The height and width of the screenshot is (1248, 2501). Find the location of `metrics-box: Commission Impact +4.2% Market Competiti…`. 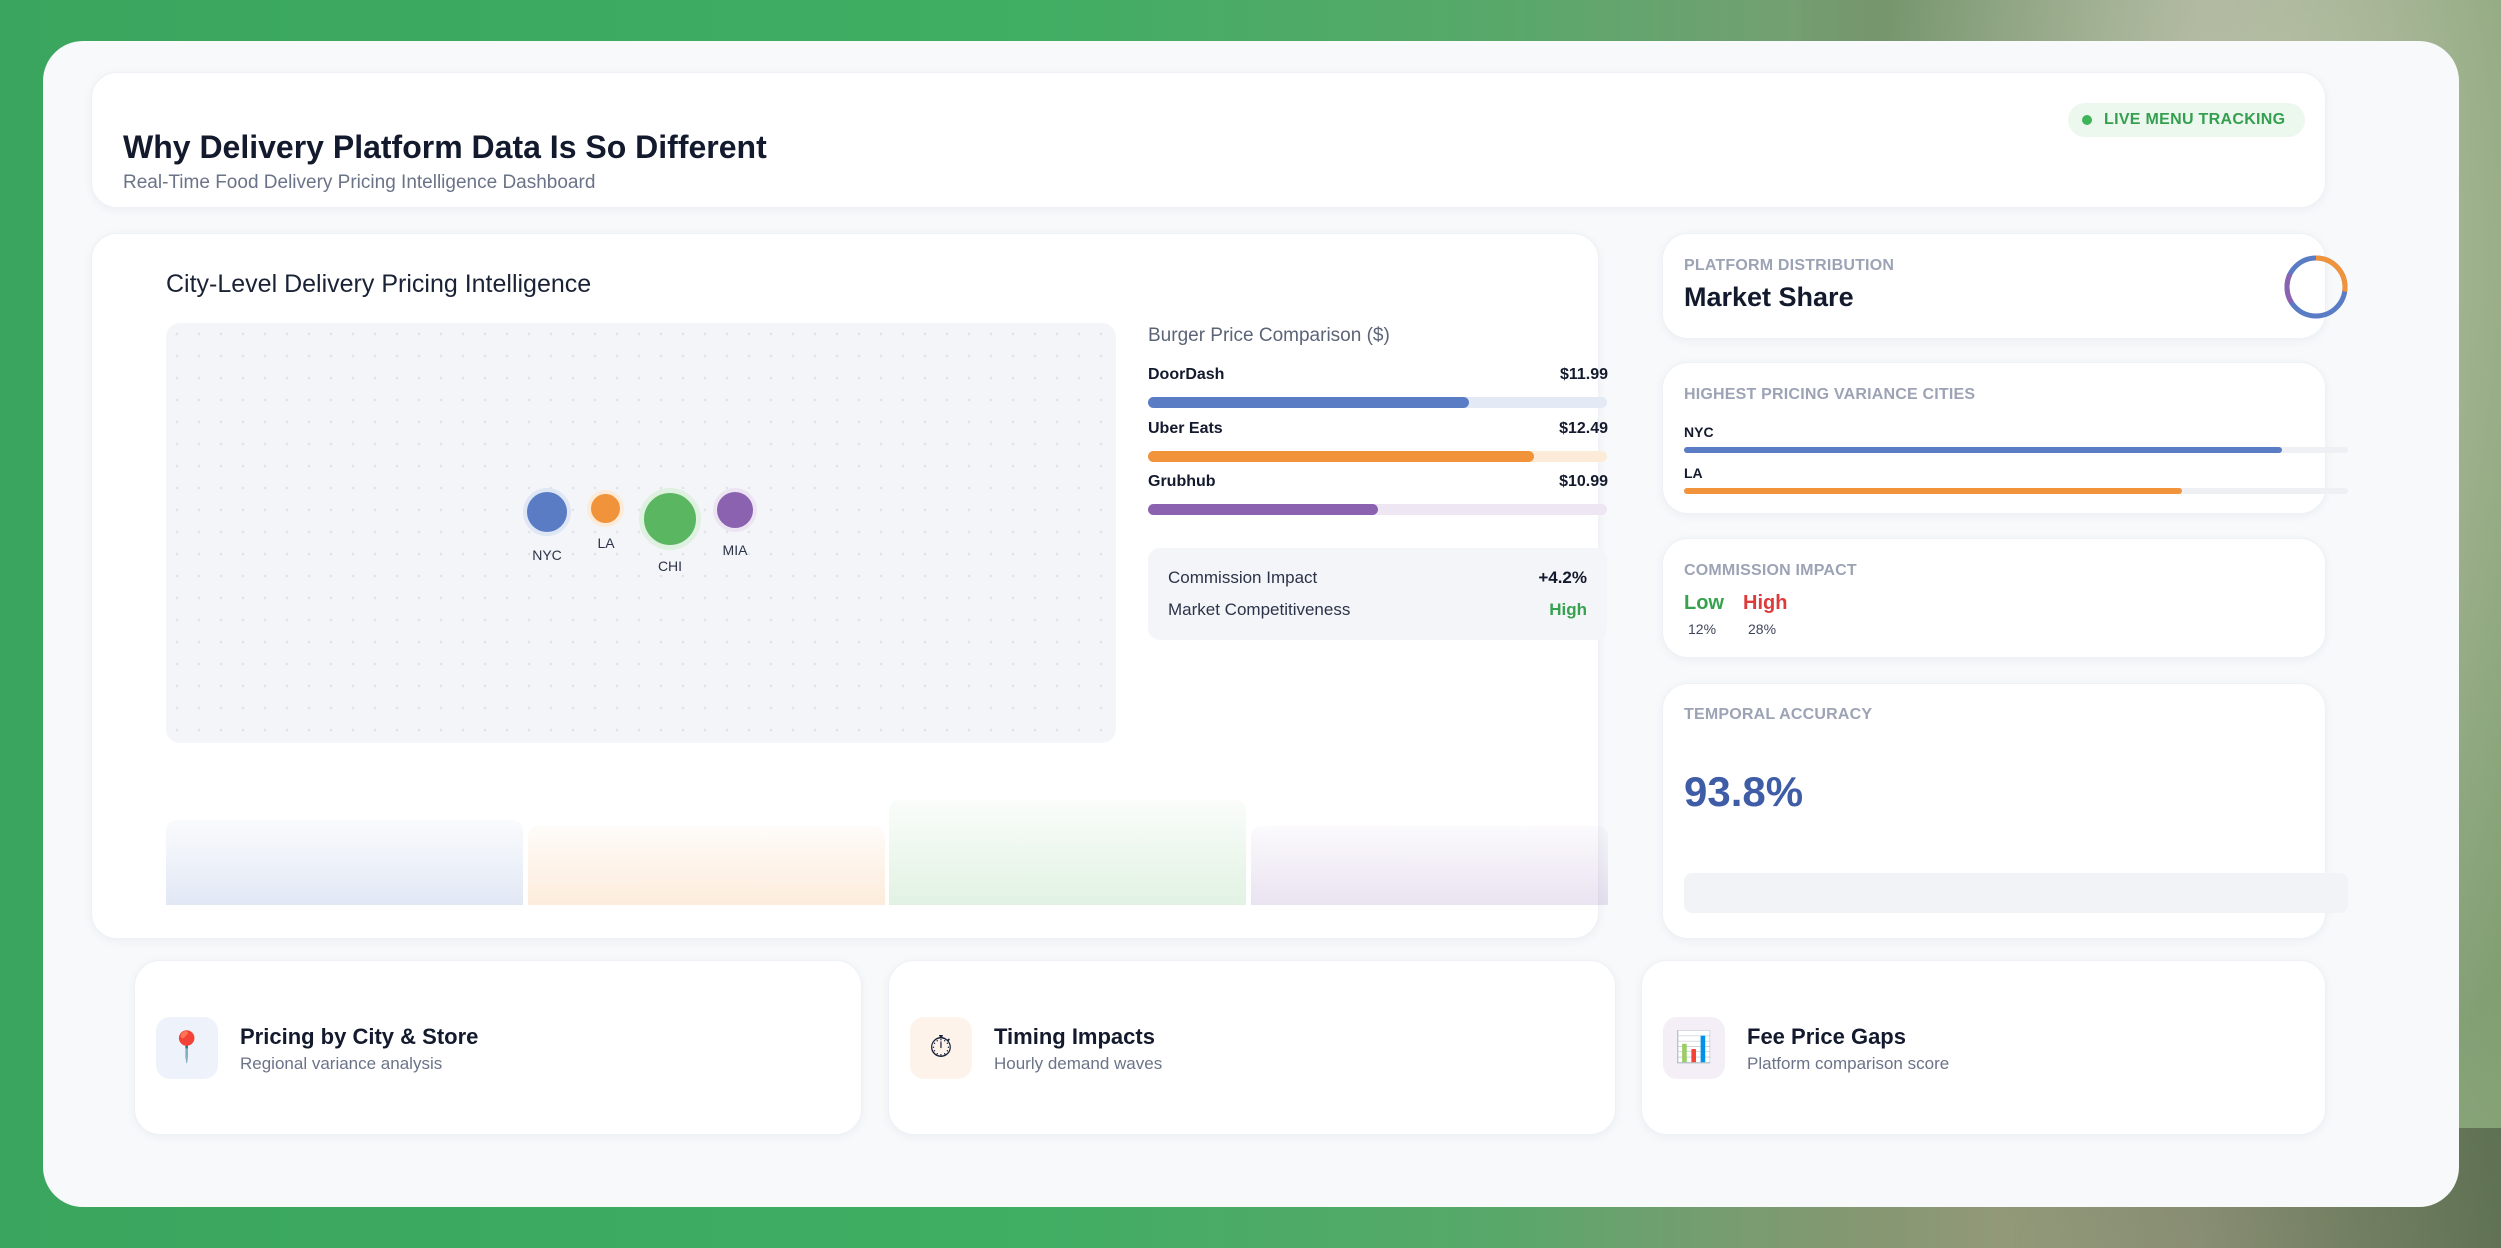

metrics-box: Commission Impact +4.2% Market Competiti… is located at coordinates (1377, 594).